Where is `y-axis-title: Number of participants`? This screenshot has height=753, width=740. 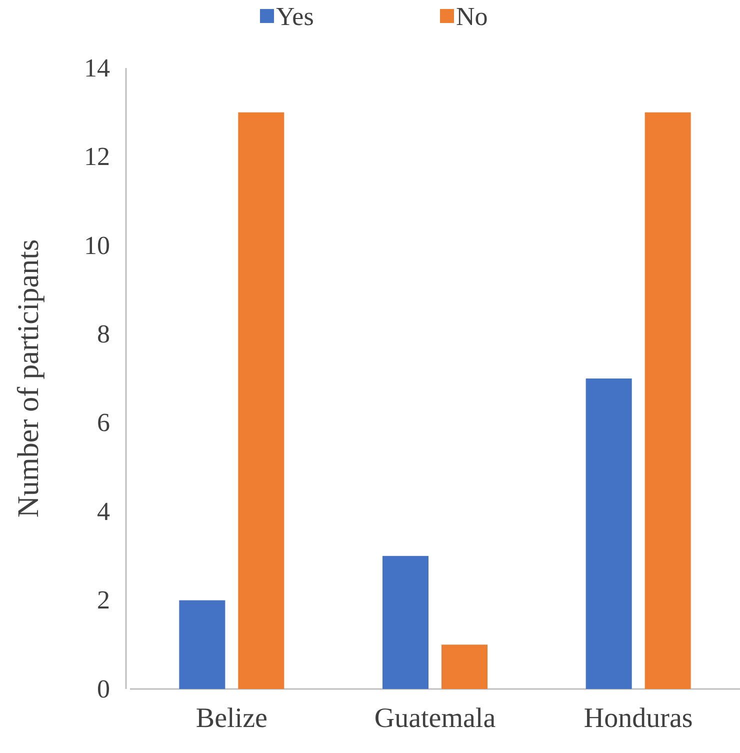
y-axis-title: Number of participants is located at coordinates (28, 378).